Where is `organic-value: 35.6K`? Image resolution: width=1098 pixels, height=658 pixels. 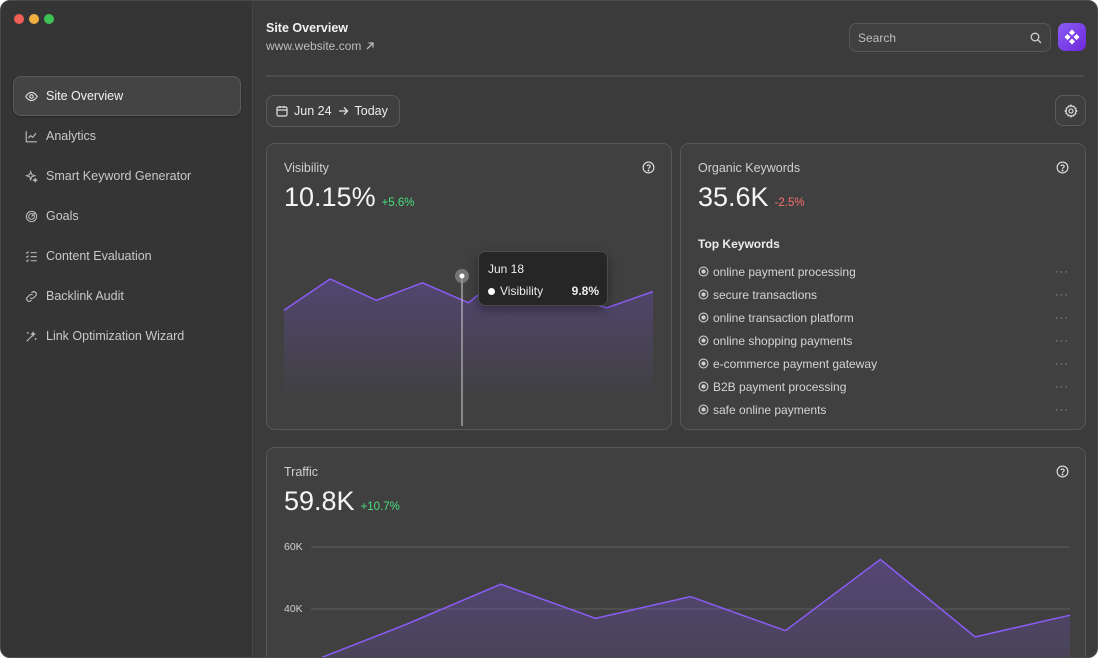
organic-value: 35.6K is located at coordinates (733, 197).